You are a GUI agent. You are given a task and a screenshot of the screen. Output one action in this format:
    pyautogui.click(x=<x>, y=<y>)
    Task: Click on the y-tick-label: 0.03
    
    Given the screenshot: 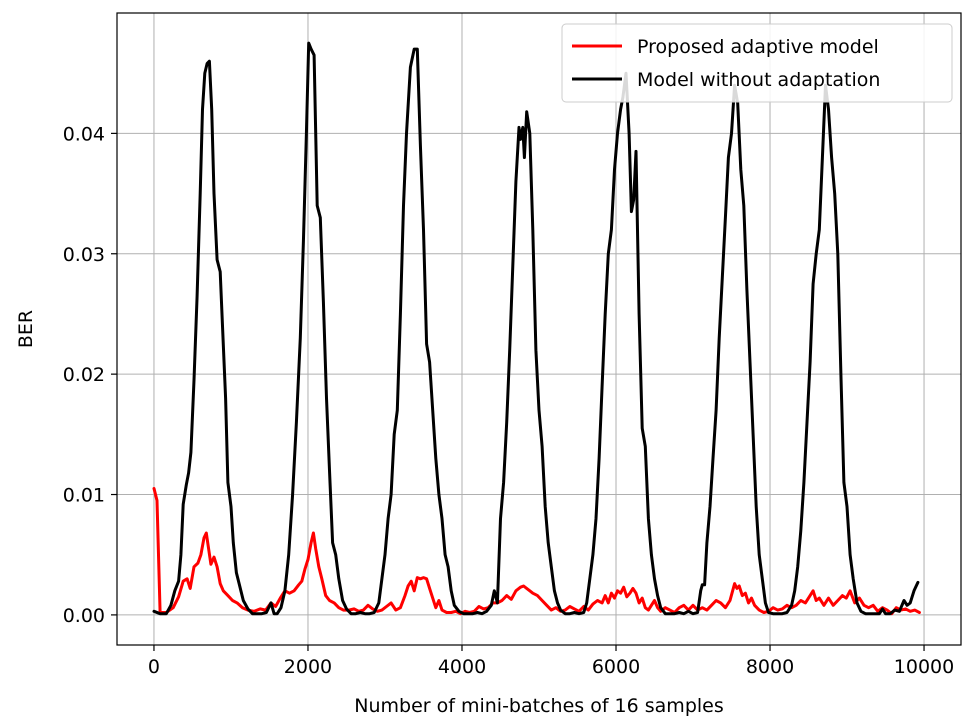 What is the action you would take?
    pyautogui.click(x=84, y=255)
    